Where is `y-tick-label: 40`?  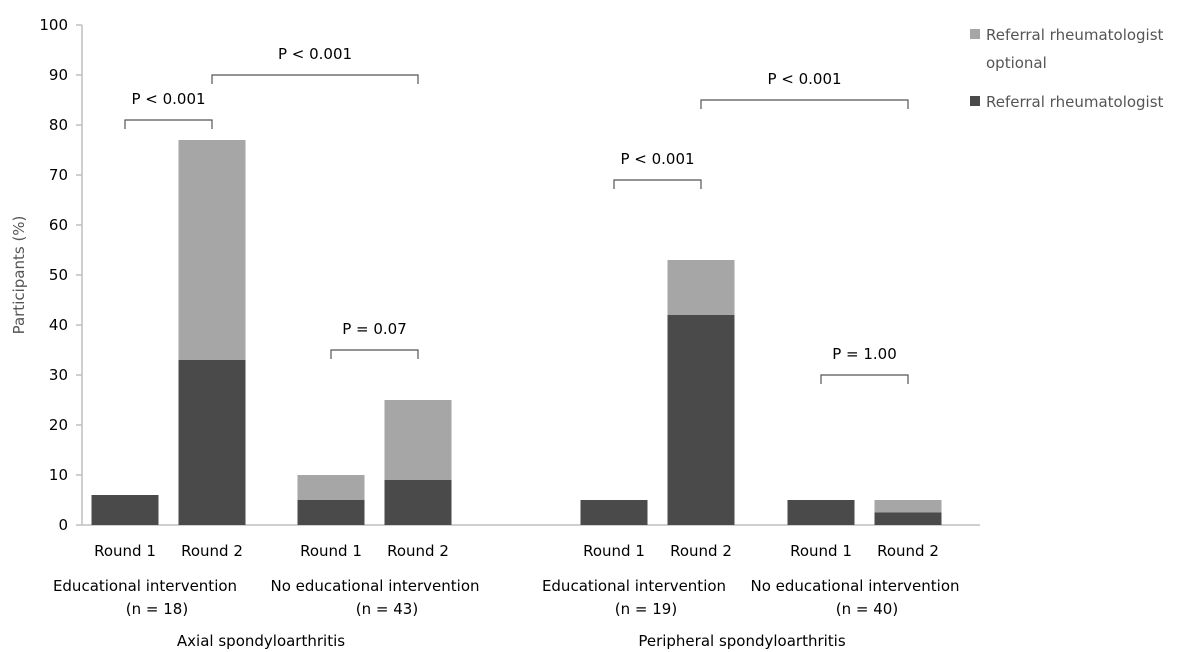 y-tick-label: 40 is located at coordinates (58, 325).